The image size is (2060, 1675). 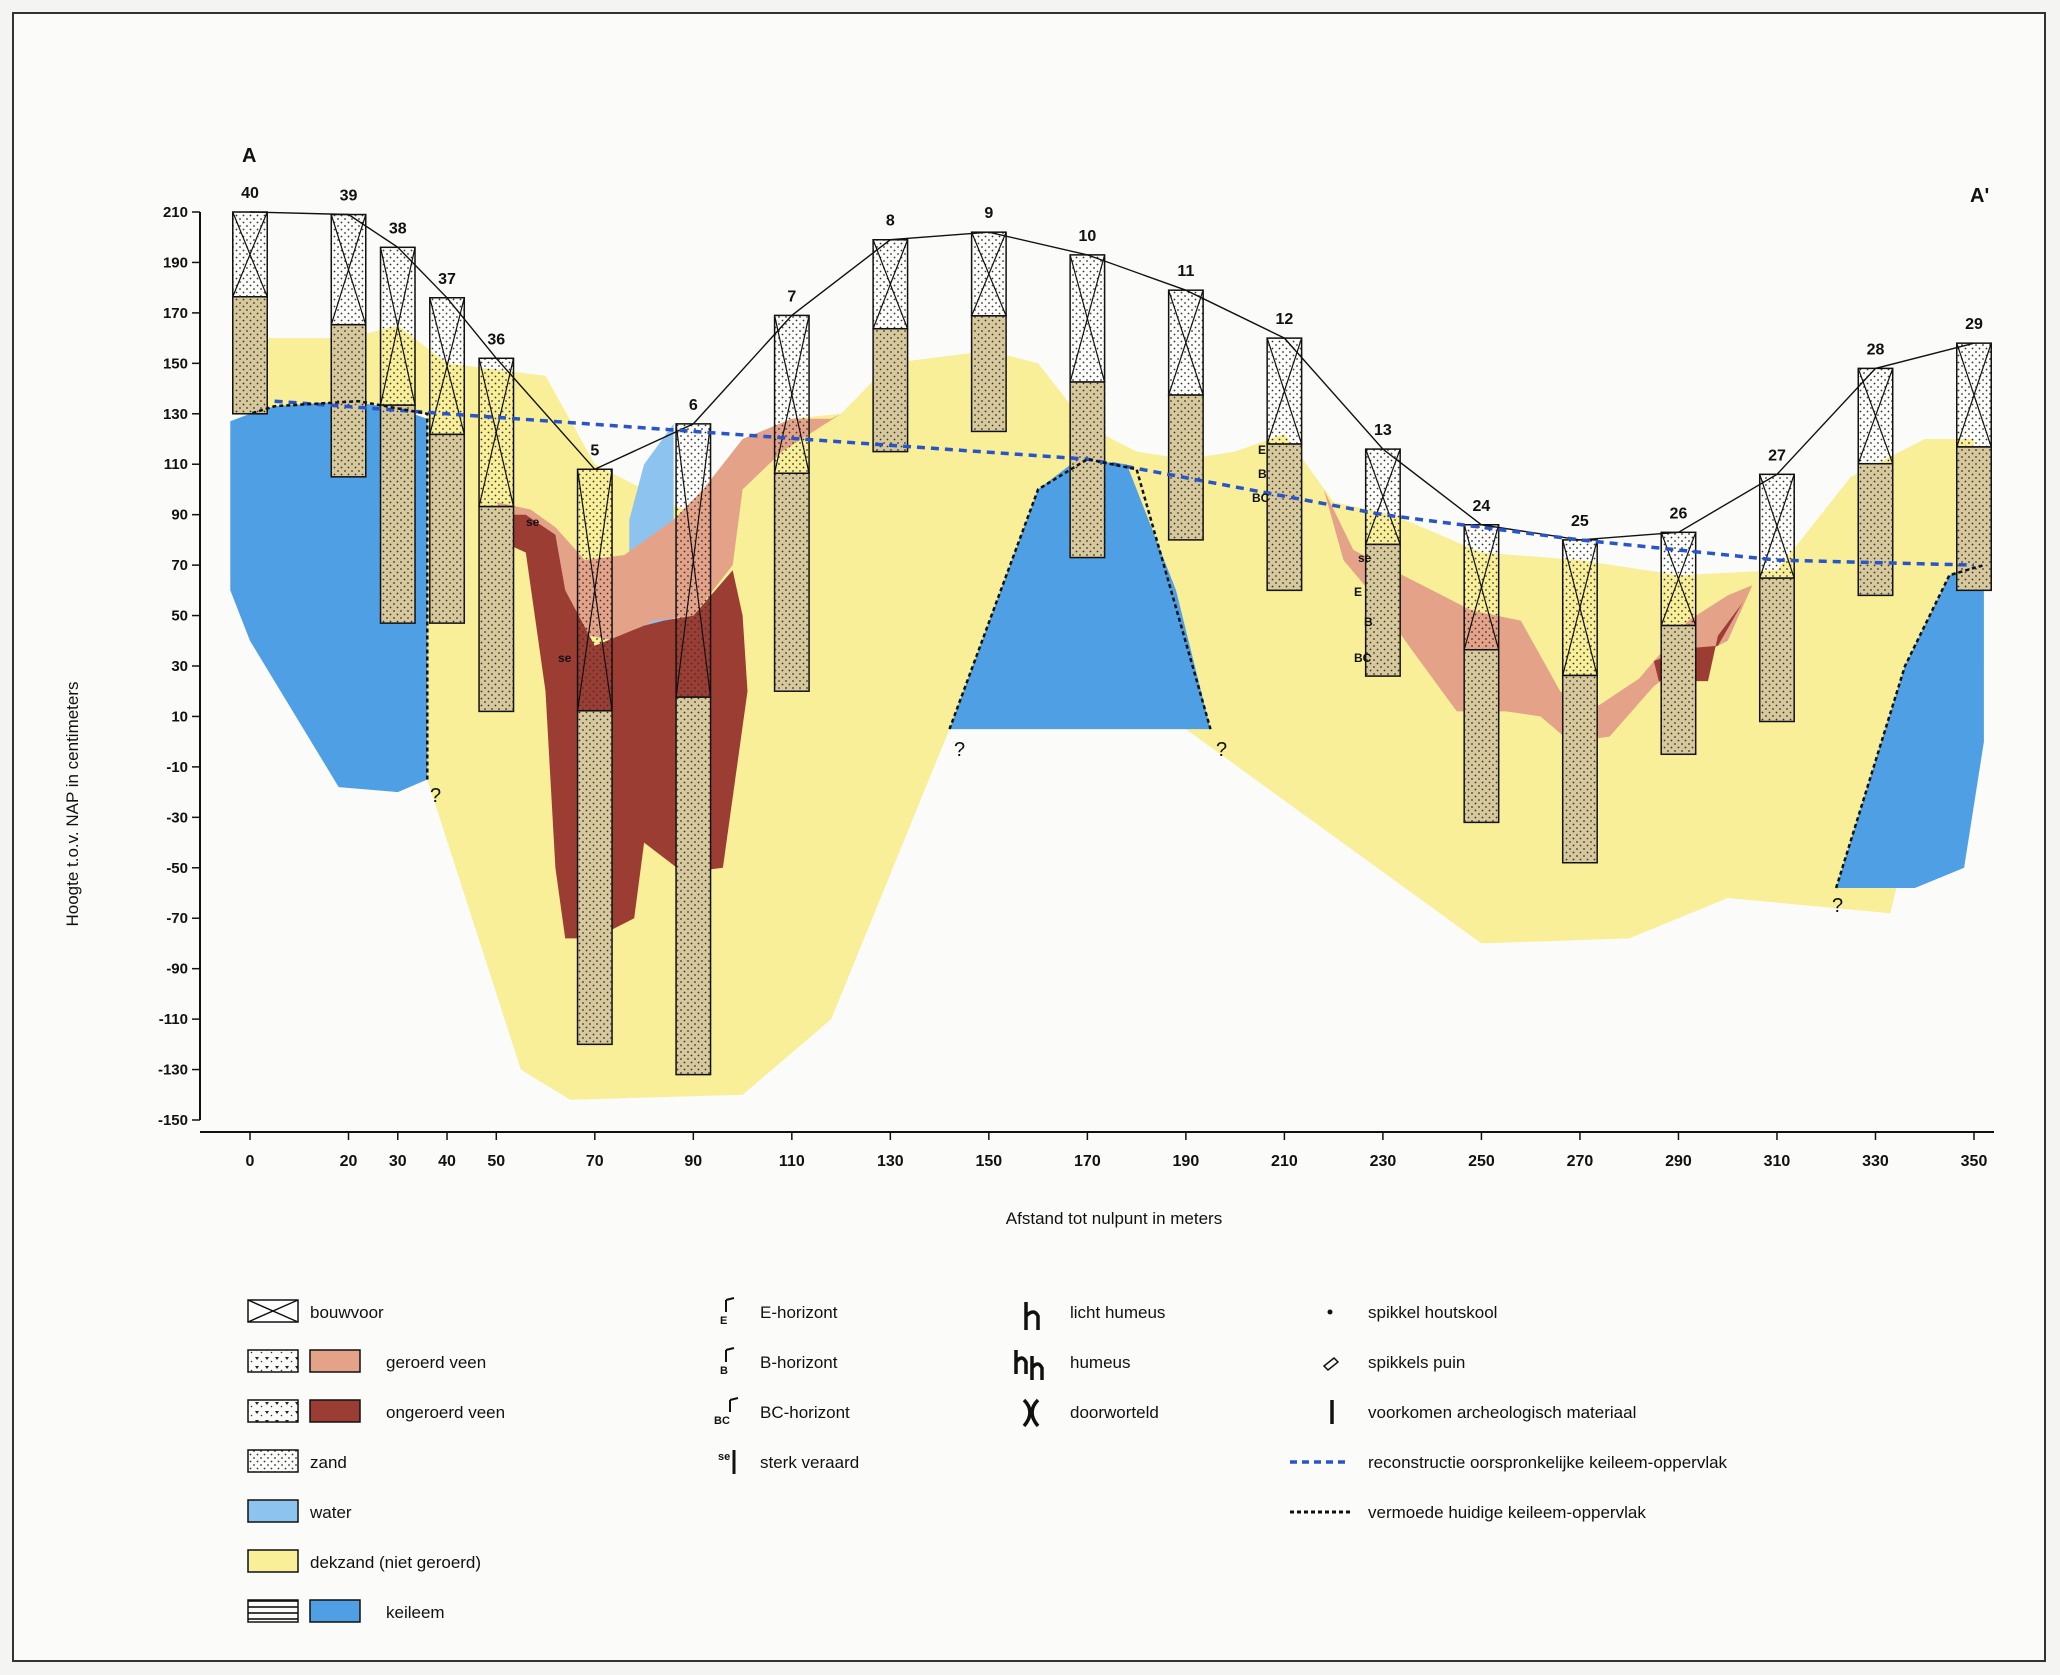 I want to click on borehole-label: 10, so click(x=1087, y=236).